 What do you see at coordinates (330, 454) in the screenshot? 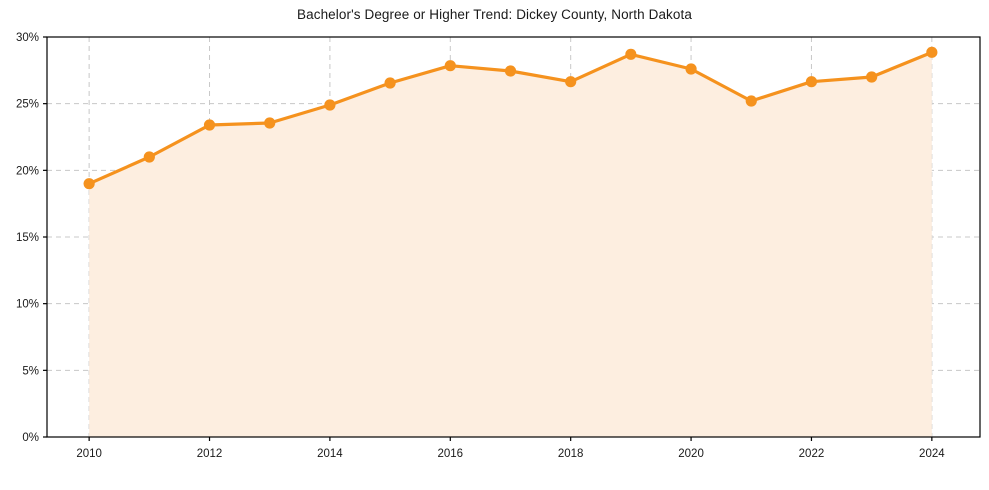
I see `x-axis-label: 2014` at bounding box center [330, 454].